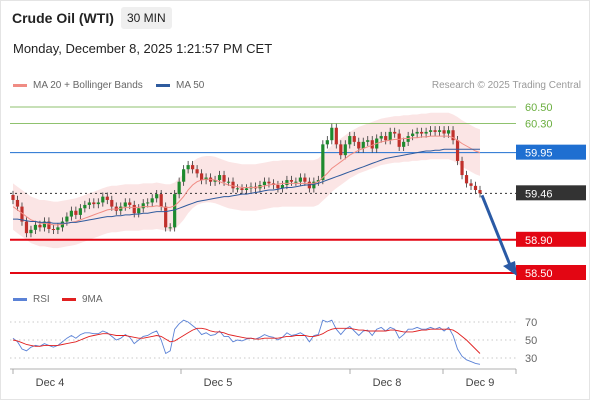 This screenshot has height=400, width=590. I want to click on timeframe-button: 30 MIN, so click(146, 18).